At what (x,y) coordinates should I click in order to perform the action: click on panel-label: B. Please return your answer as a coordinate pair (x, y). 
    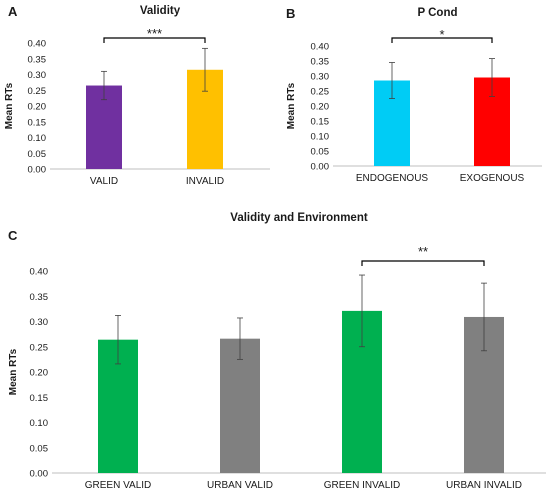
    Looking at the image, I should click on (290, 13).